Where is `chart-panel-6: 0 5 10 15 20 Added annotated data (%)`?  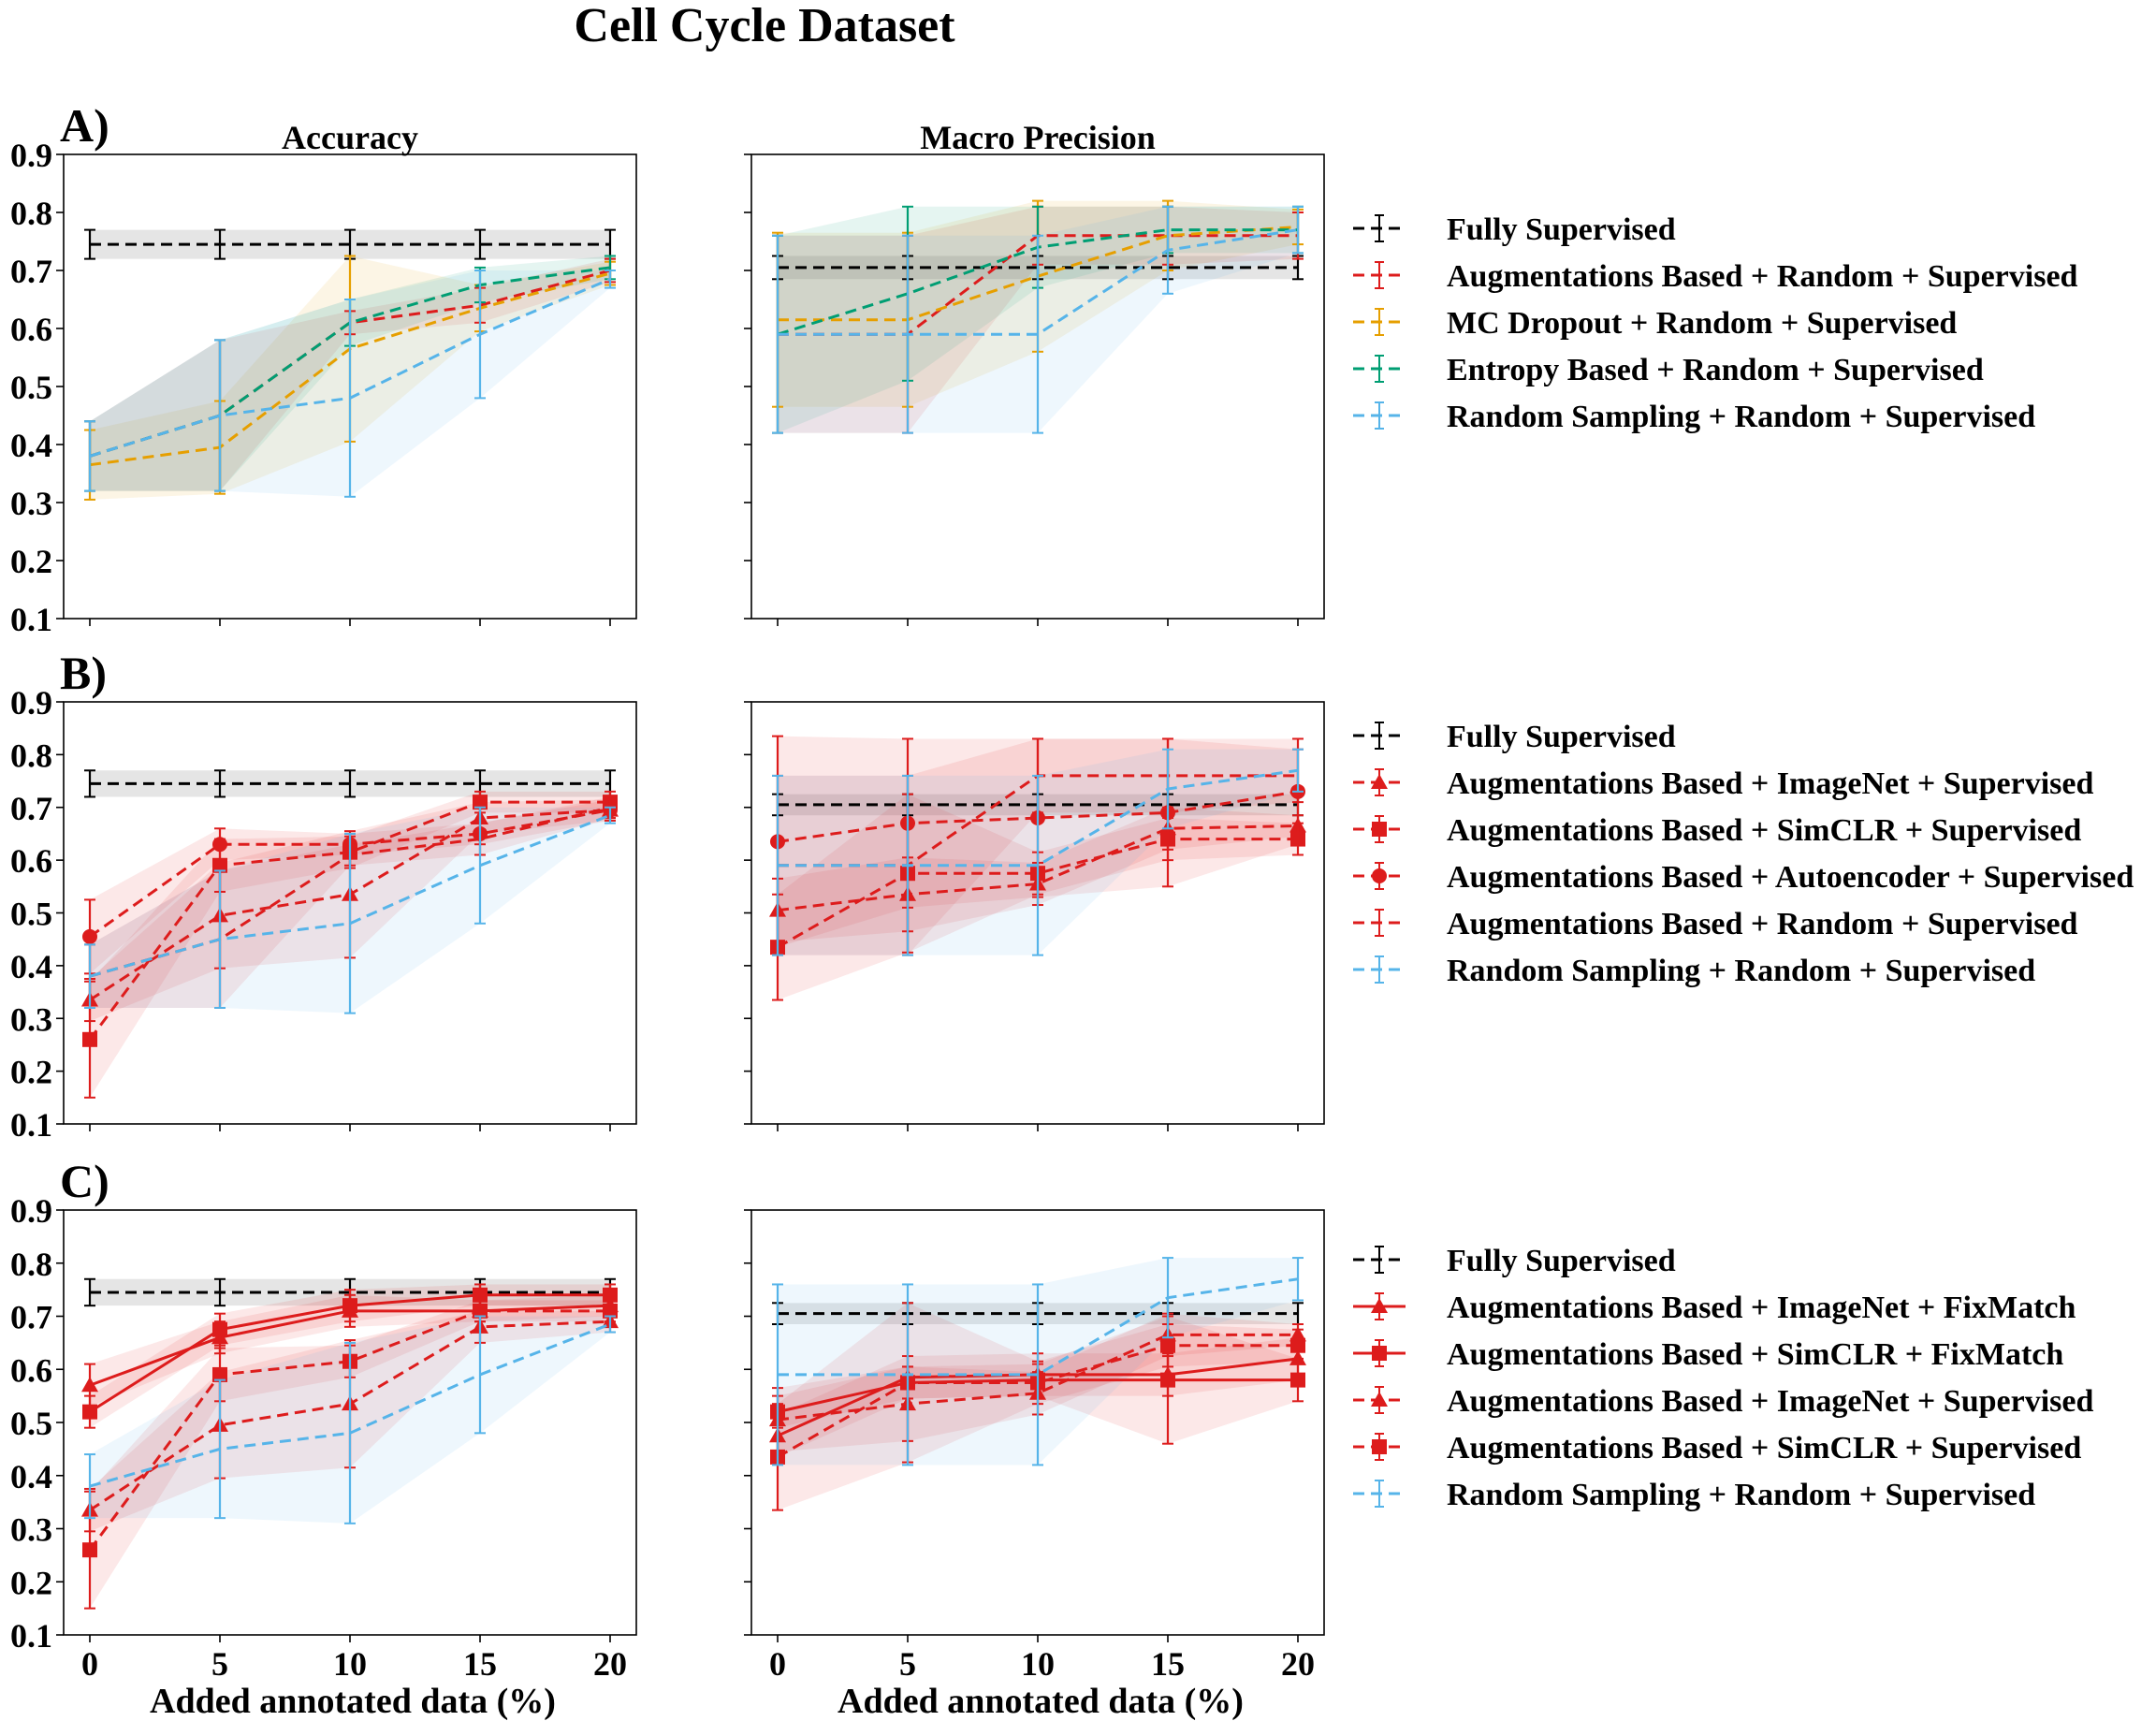
chart-panel-6: 0 5 10 15 20 Added annotated data (%) is located at coordinates (1034, 1465).